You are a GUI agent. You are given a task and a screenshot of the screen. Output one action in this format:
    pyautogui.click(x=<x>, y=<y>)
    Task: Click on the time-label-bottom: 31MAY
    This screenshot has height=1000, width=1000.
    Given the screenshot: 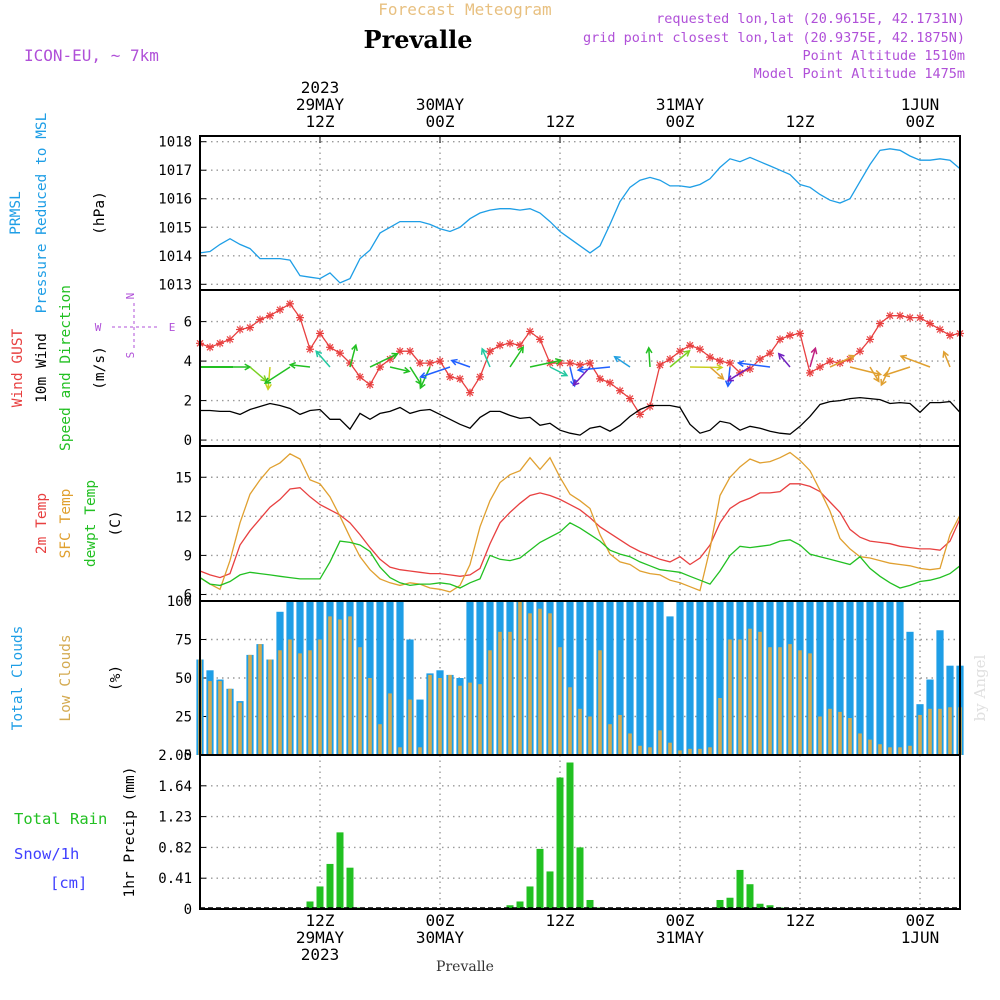 What is the action you would take?
    pyautogui.click(x=680, y=937)
    